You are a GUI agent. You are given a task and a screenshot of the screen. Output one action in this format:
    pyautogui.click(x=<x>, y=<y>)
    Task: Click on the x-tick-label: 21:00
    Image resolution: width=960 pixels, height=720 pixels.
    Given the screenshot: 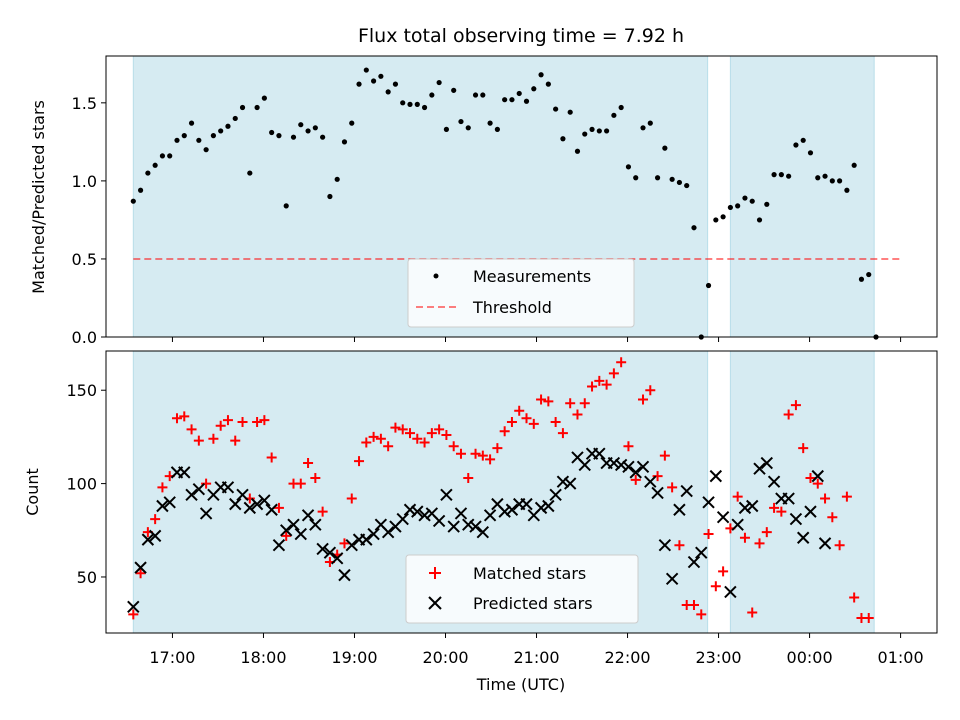 What is the action you would take?
    pyautogui.click(x=536, y=657)
    